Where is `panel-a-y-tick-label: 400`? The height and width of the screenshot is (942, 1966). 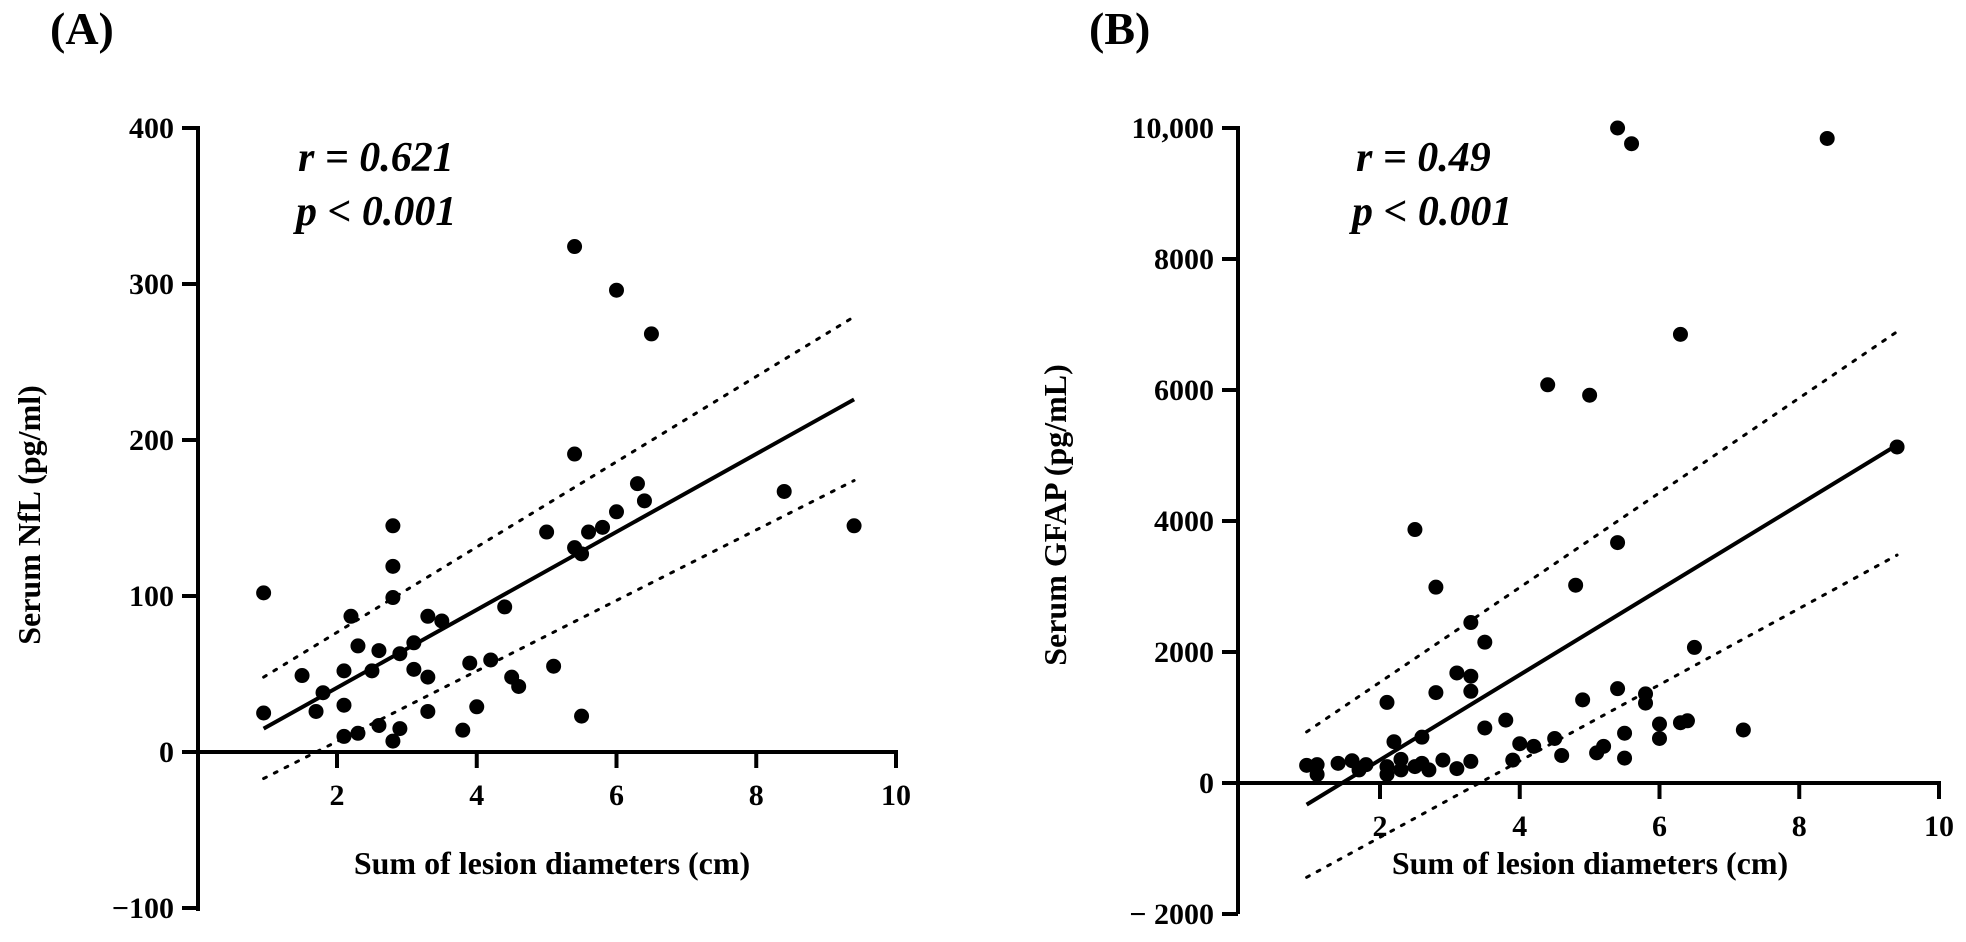
panel-a-y-tick-label: 400 is located at coordinates (151, 128).